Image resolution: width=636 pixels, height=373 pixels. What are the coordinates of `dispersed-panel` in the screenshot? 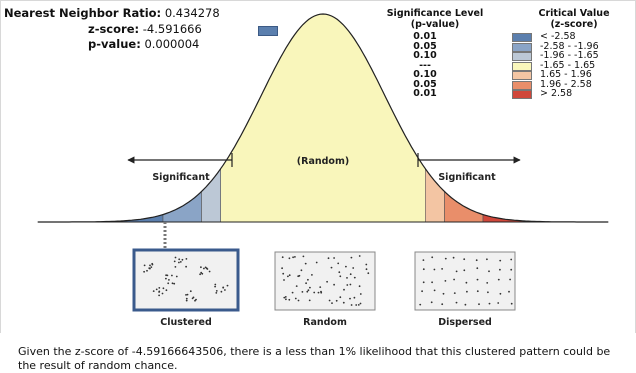 It's located at (465, 281).